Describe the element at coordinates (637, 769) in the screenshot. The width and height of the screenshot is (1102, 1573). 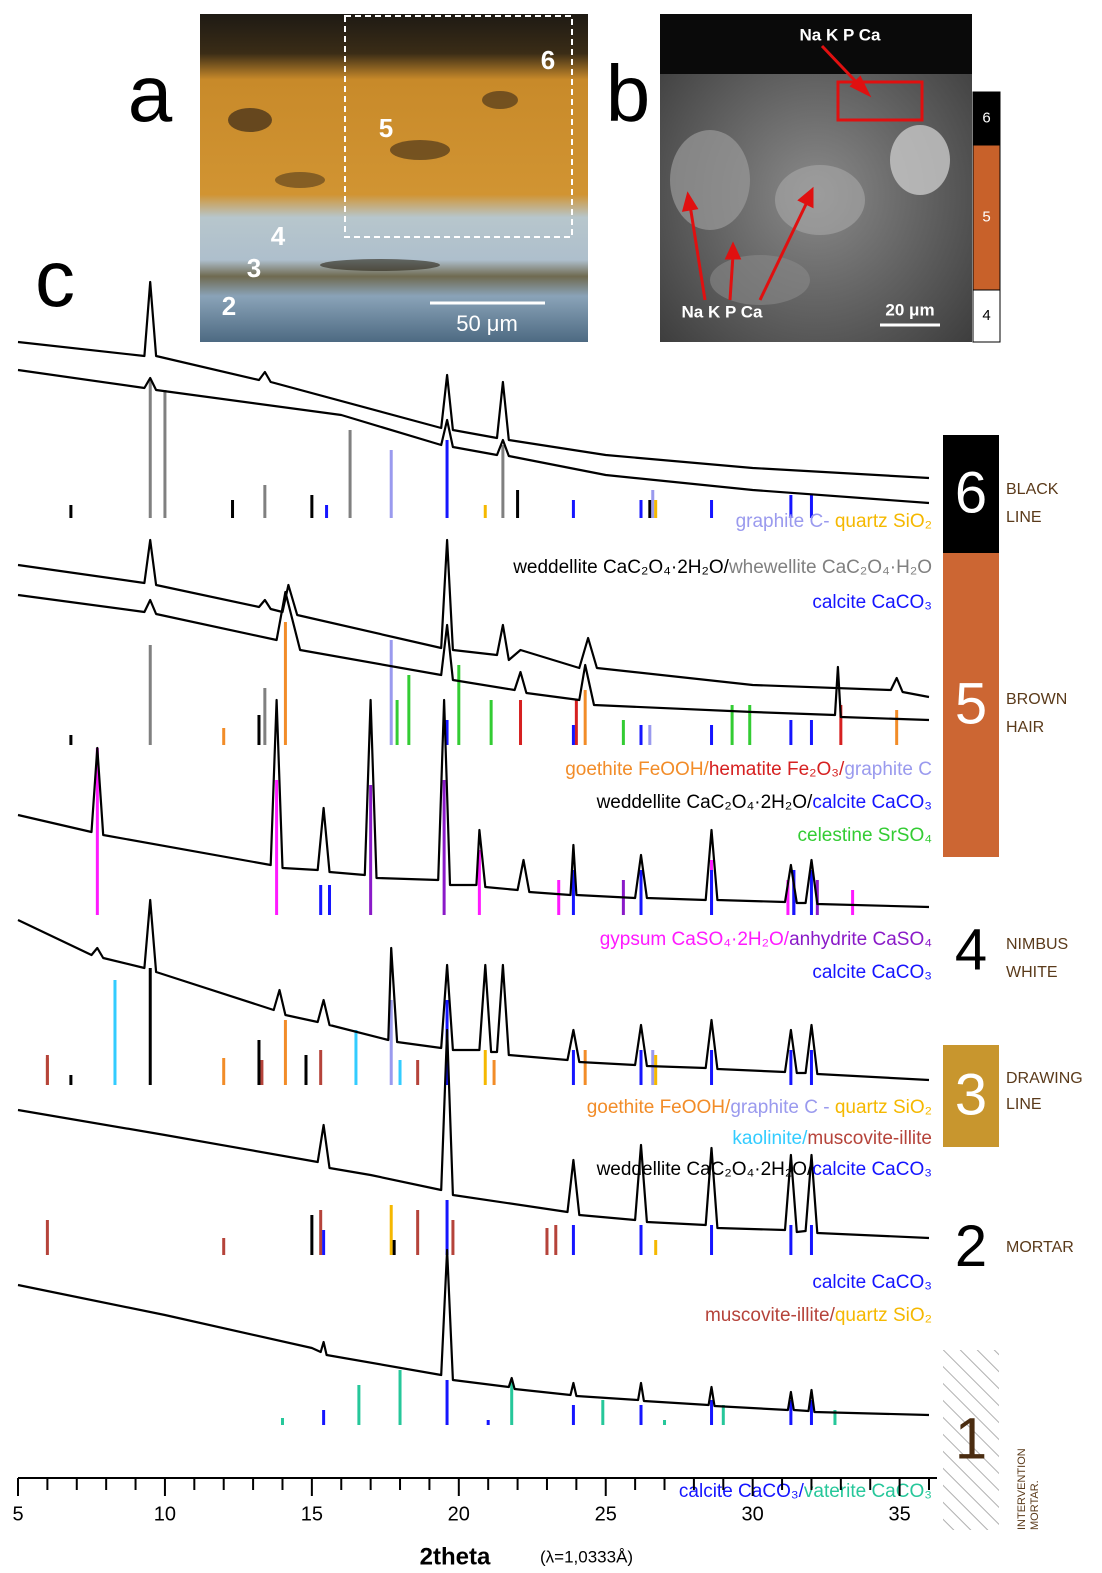
I see `phase-label-part: goethite FeOOH/` at that location.